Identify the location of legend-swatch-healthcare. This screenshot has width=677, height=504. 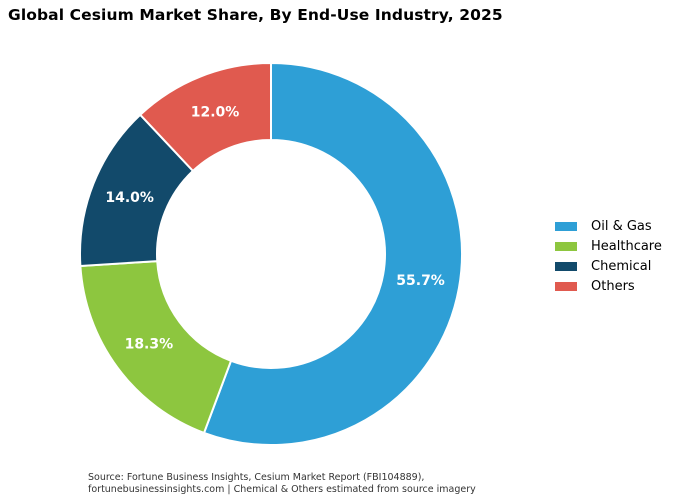
(566, 246).